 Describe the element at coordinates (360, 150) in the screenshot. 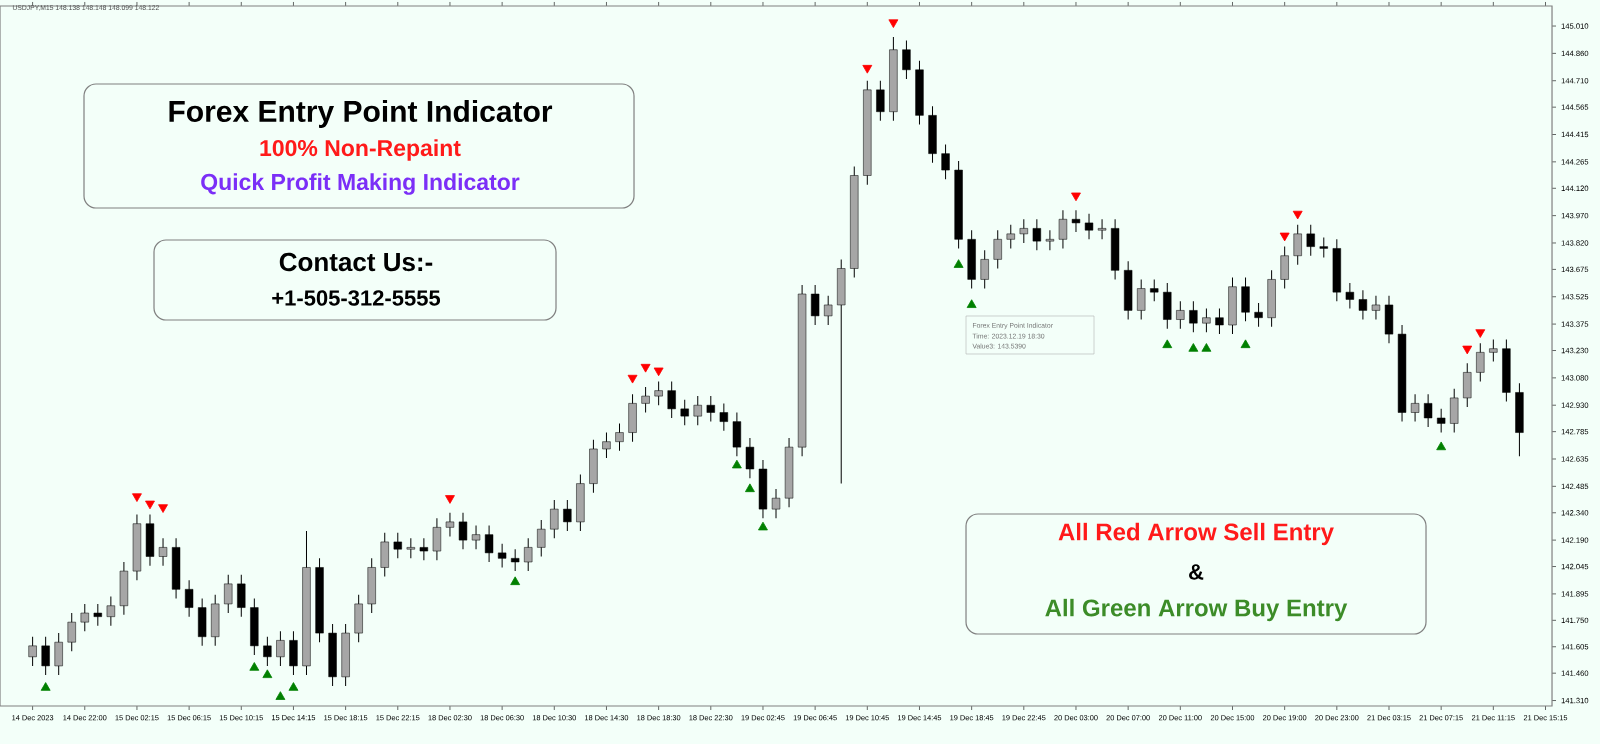

I see `text: 100% Non-Repaint` at that location.